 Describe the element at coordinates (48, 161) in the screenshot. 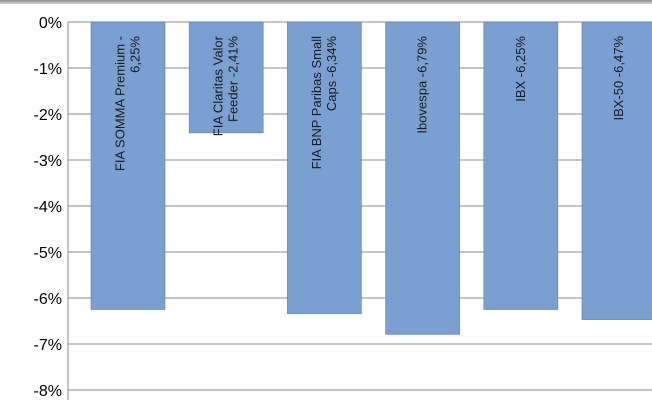

I see `y-tick-label: -3%` at that location.